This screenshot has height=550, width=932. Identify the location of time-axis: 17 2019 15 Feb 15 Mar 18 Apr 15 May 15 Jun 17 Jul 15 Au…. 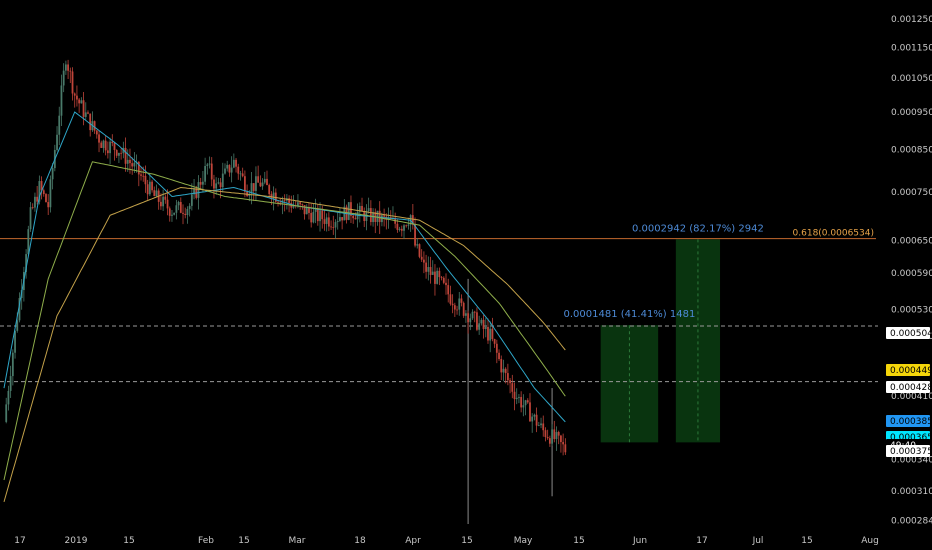
(446, 541).